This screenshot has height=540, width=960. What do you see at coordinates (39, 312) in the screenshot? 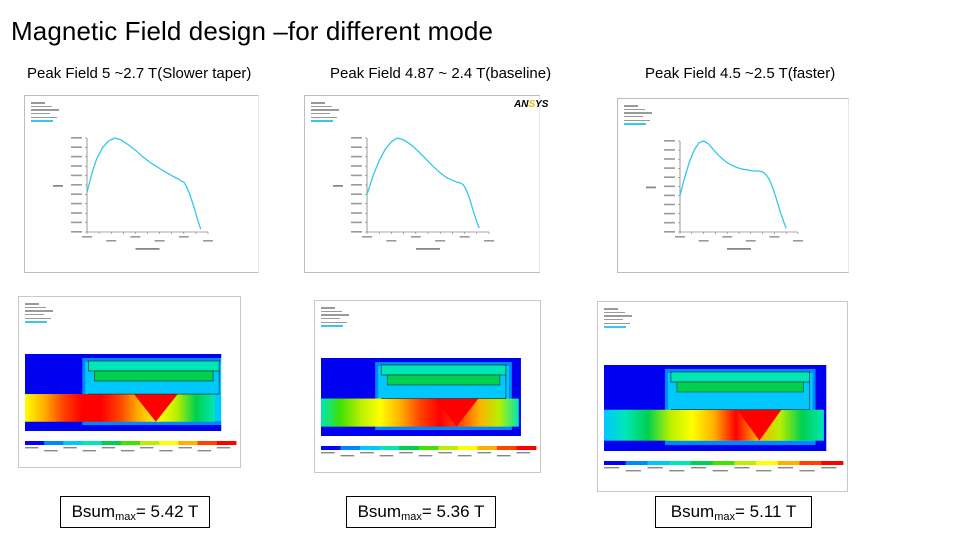
I see `contour-header-text` at bounding box center [39, 312].